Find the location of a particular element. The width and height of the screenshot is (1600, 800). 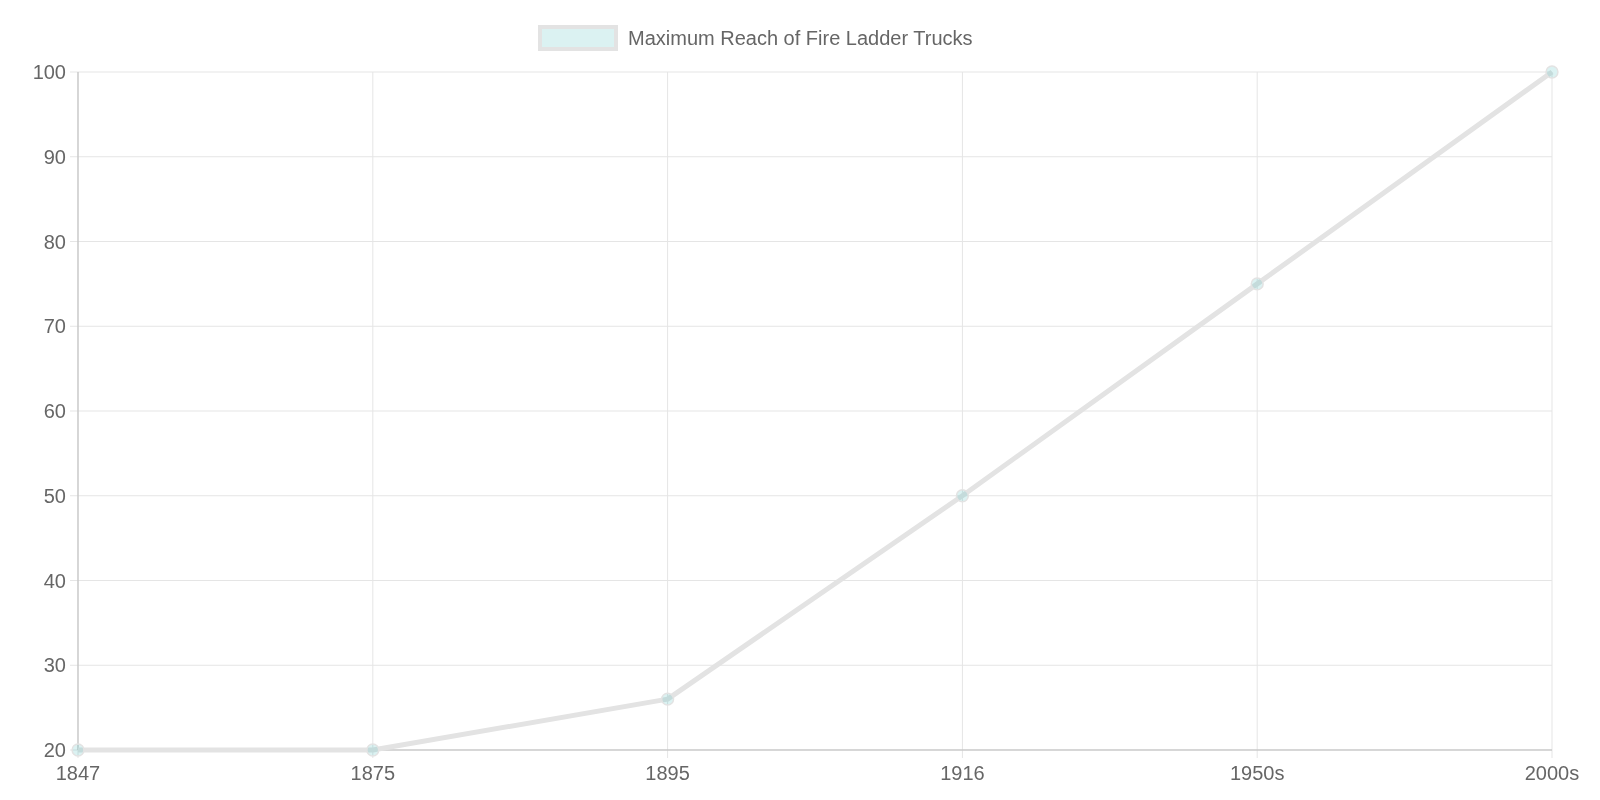

x-tick-label: 2000s is located at coordinates (1552, 773).